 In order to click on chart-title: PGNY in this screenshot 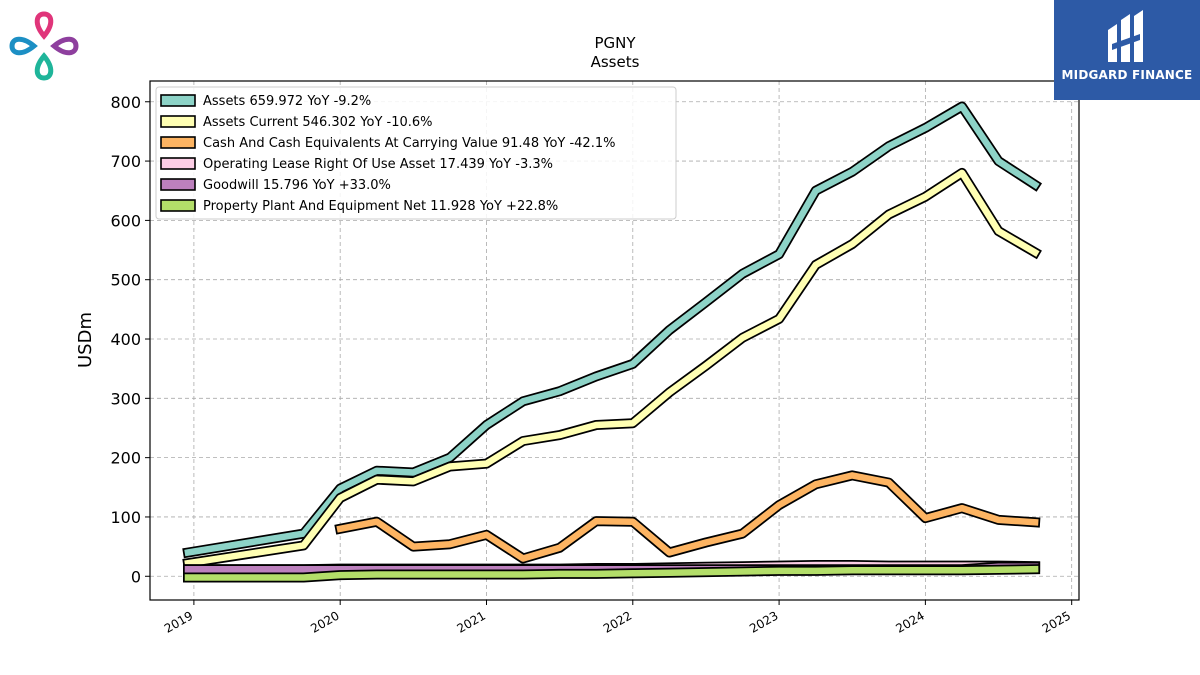, I will do `click(615, 43)`.